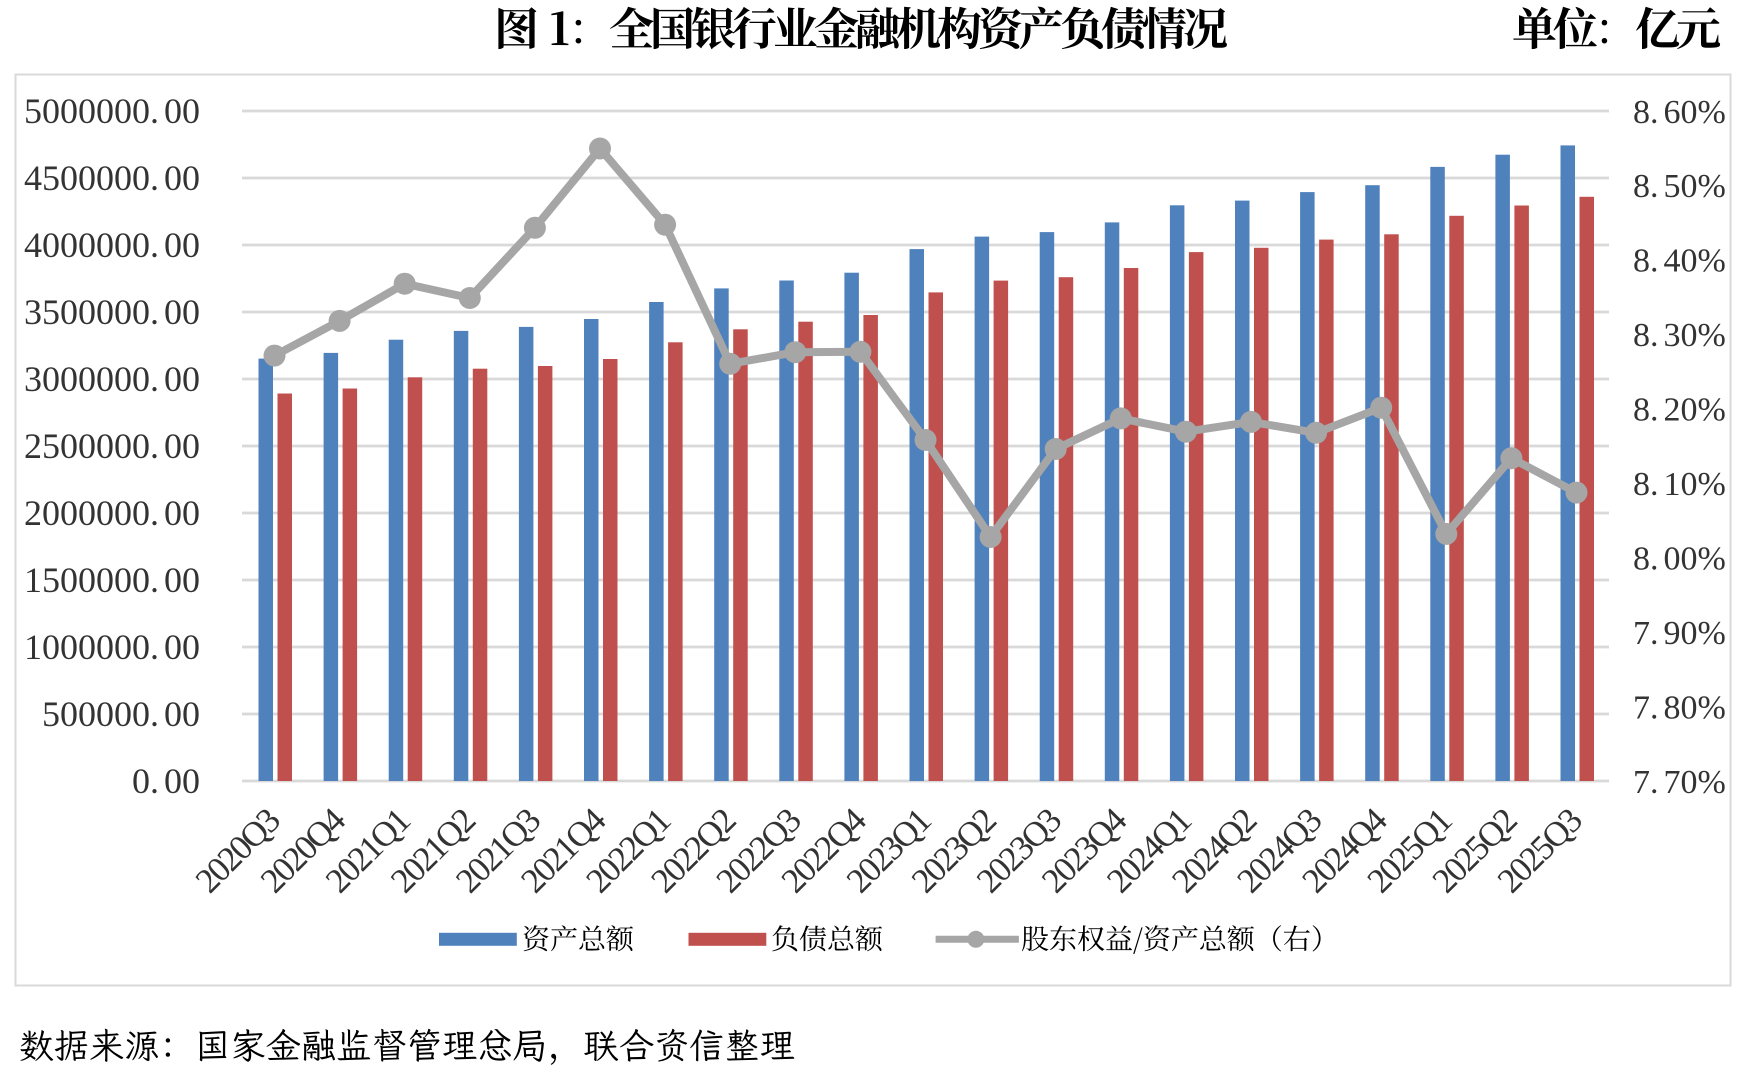 The height and width of the screenshot is (1075, 1750). I want to click on svg-text:7.90%: 7. 90%, so click(1679, 633).